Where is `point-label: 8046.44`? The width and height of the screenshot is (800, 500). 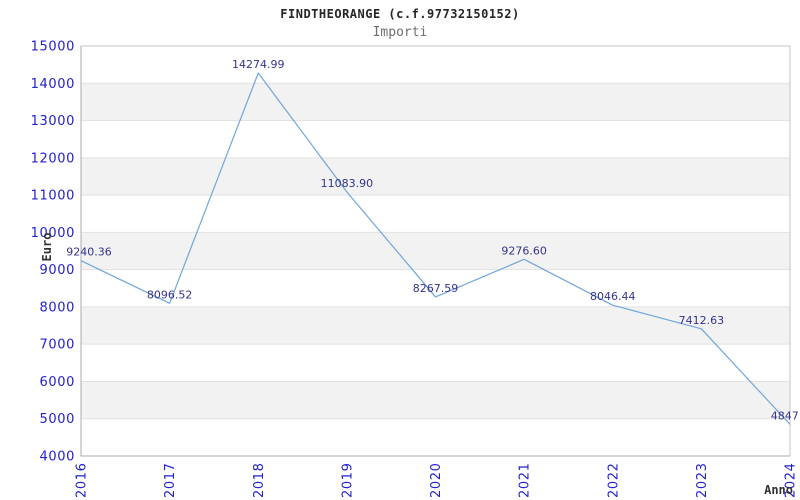
point-label: 8046.44 is located at coordinates (613, 296).